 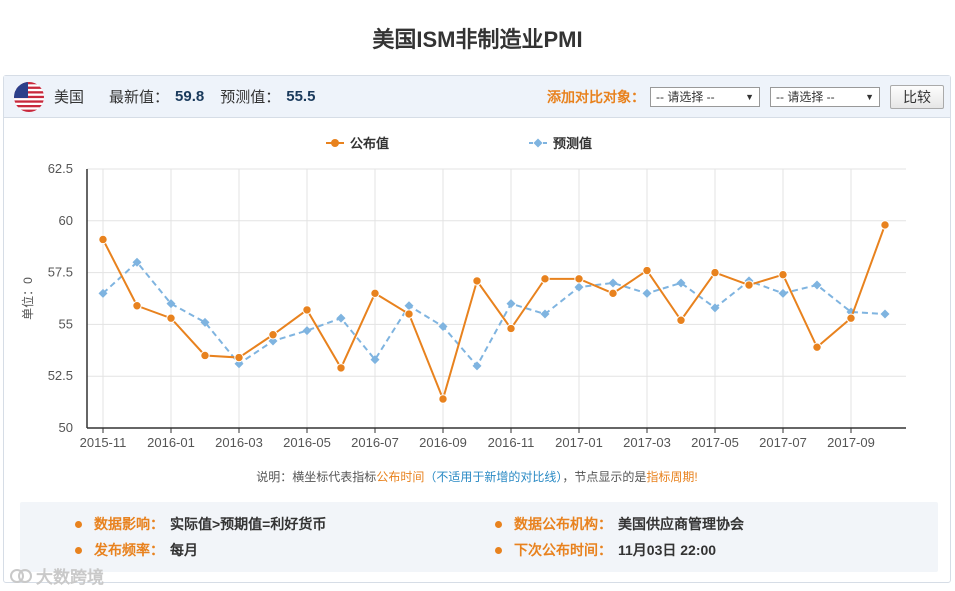 I want to click on next-release-value: 11月03日 22:00, so click(x=667, y=550).